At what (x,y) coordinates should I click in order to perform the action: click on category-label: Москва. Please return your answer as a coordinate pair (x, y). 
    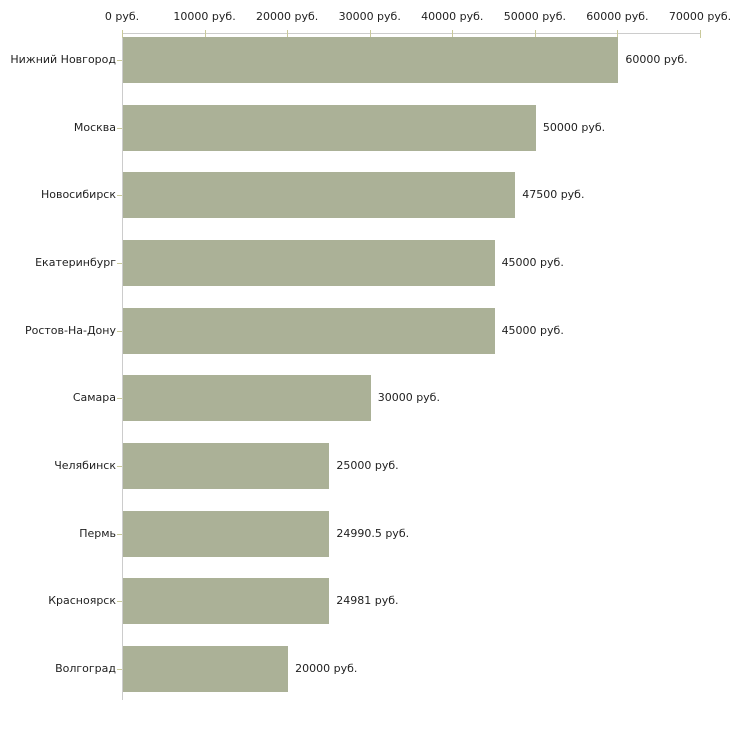
    Looking at the image, I should click on (94, 127).